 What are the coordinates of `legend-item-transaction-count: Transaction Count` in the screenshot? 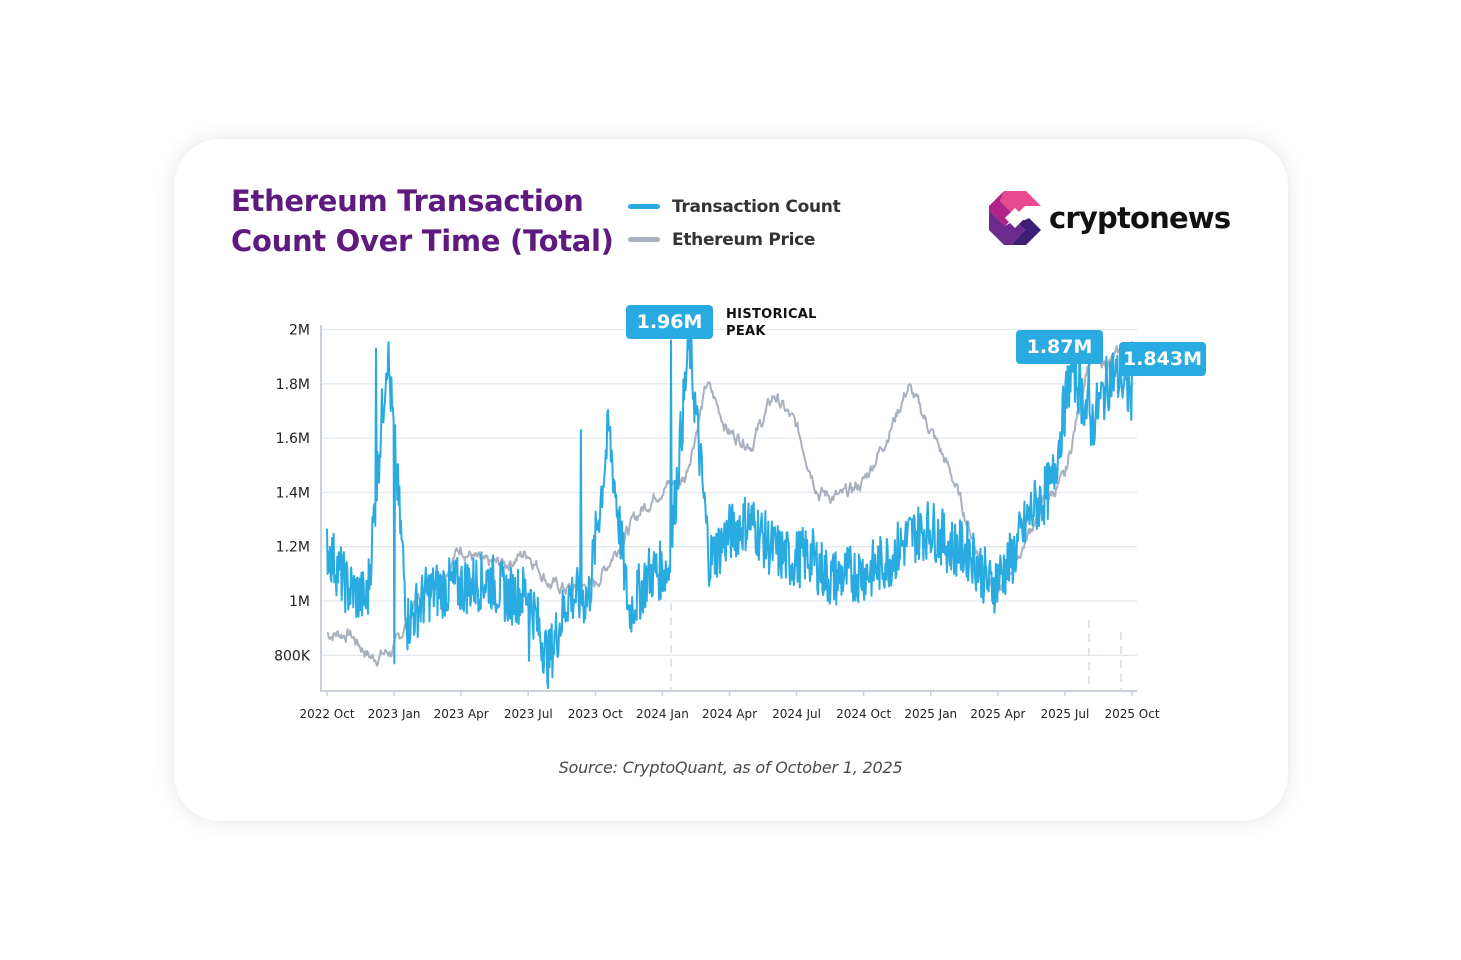 It's located at (734, 206).